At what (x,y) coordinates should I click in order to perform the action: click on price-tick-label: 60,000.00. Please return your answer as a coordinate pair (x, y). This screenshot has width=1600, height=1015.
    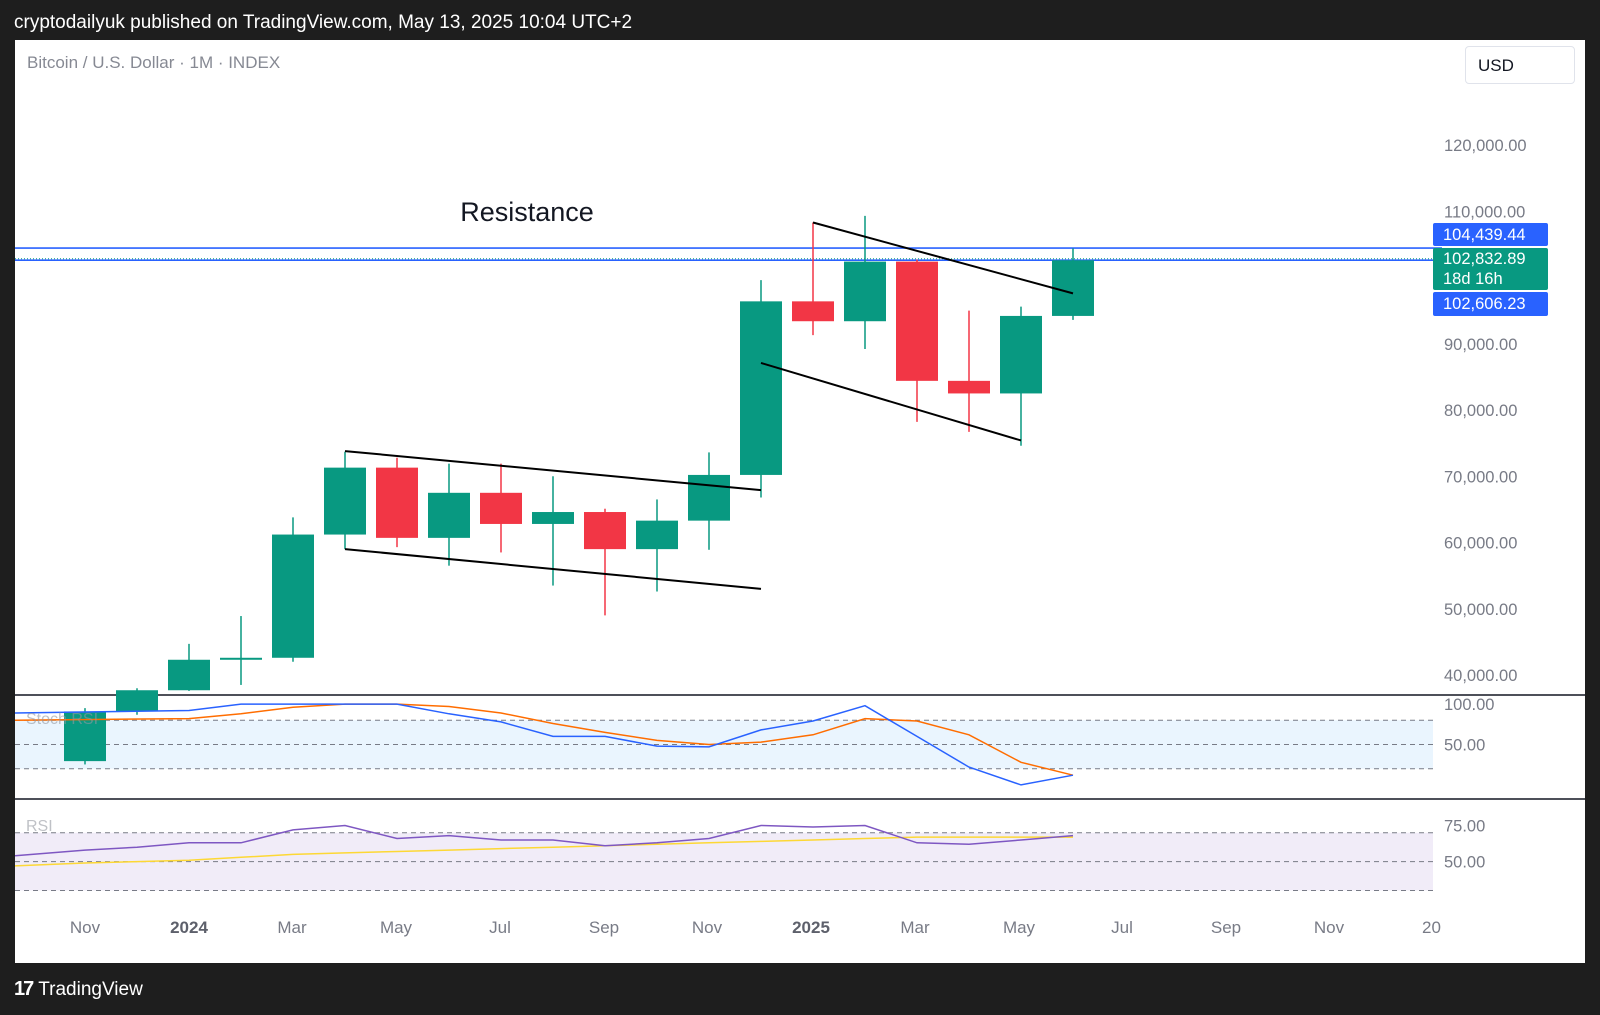
    Looking at the image, I should click on (1480, 544).